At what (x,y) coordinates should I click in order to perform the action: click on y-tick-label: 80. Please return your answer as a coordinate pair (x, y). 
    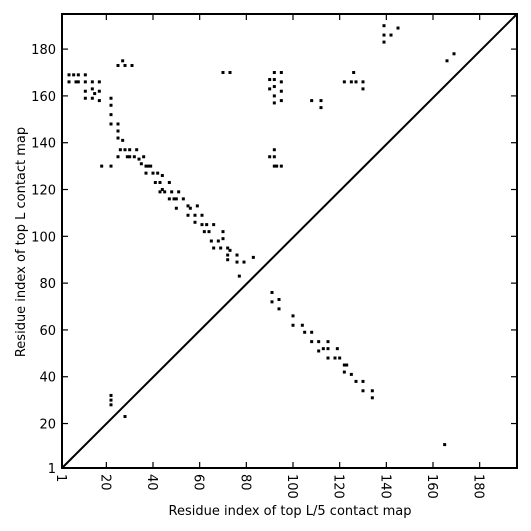
    Looking at the image, I should click on (47, 284).